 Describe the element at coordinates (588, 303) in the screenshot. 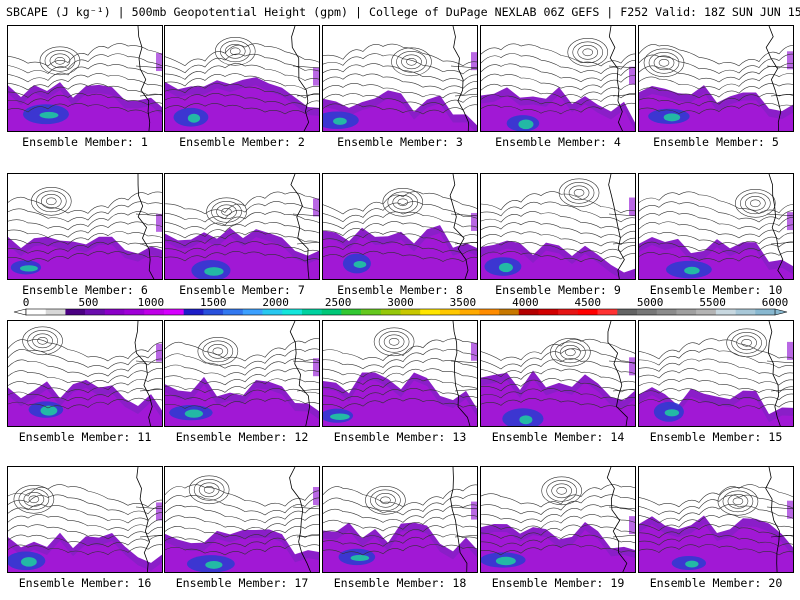

I see `colorbar-tick-label: 4500` at that location.